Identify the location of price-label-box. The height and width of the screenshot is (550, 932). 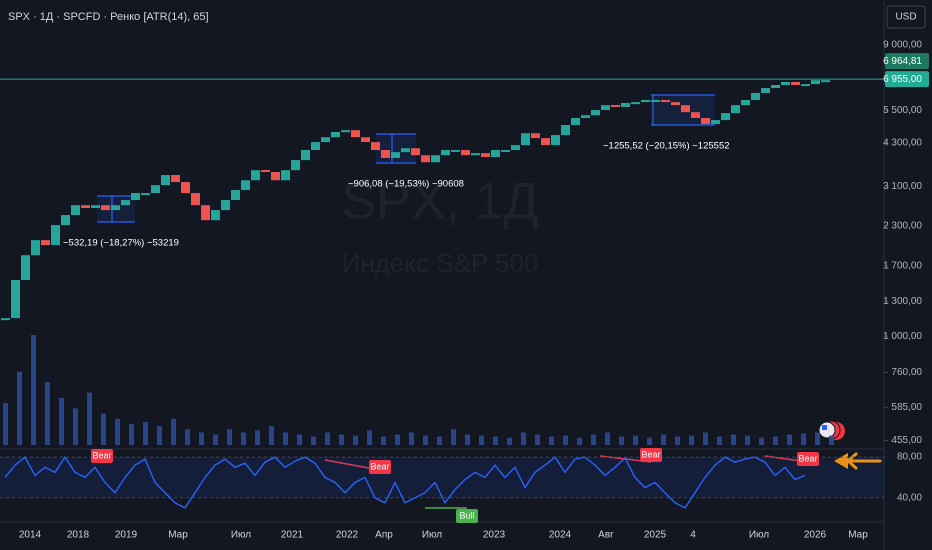
(907, 61).